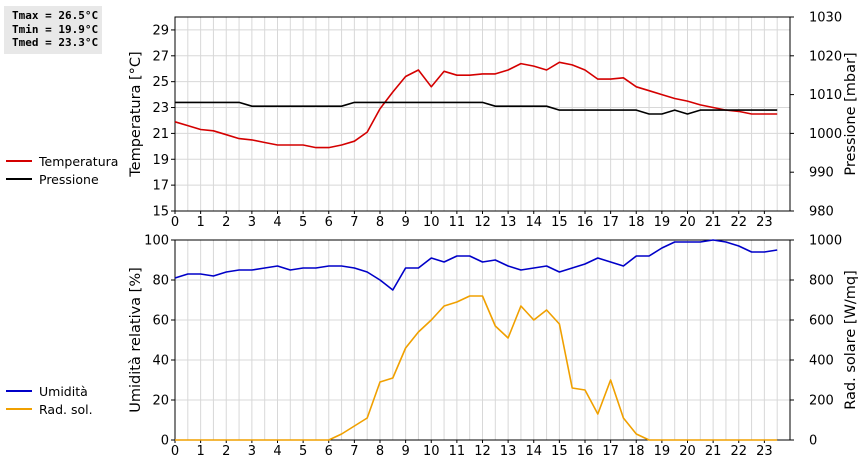  What do you see at coordinates (821, 281) in the screenshot?
I see `ytick-right-label: 800` at bounding box center [821, 281].